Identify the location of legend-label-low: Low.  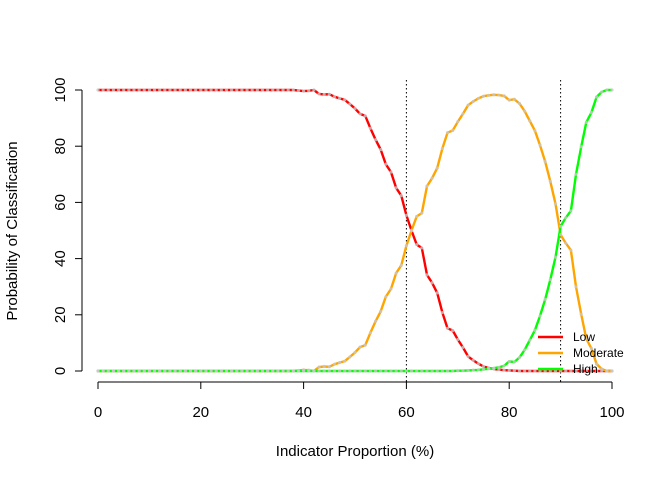
(584, 337).